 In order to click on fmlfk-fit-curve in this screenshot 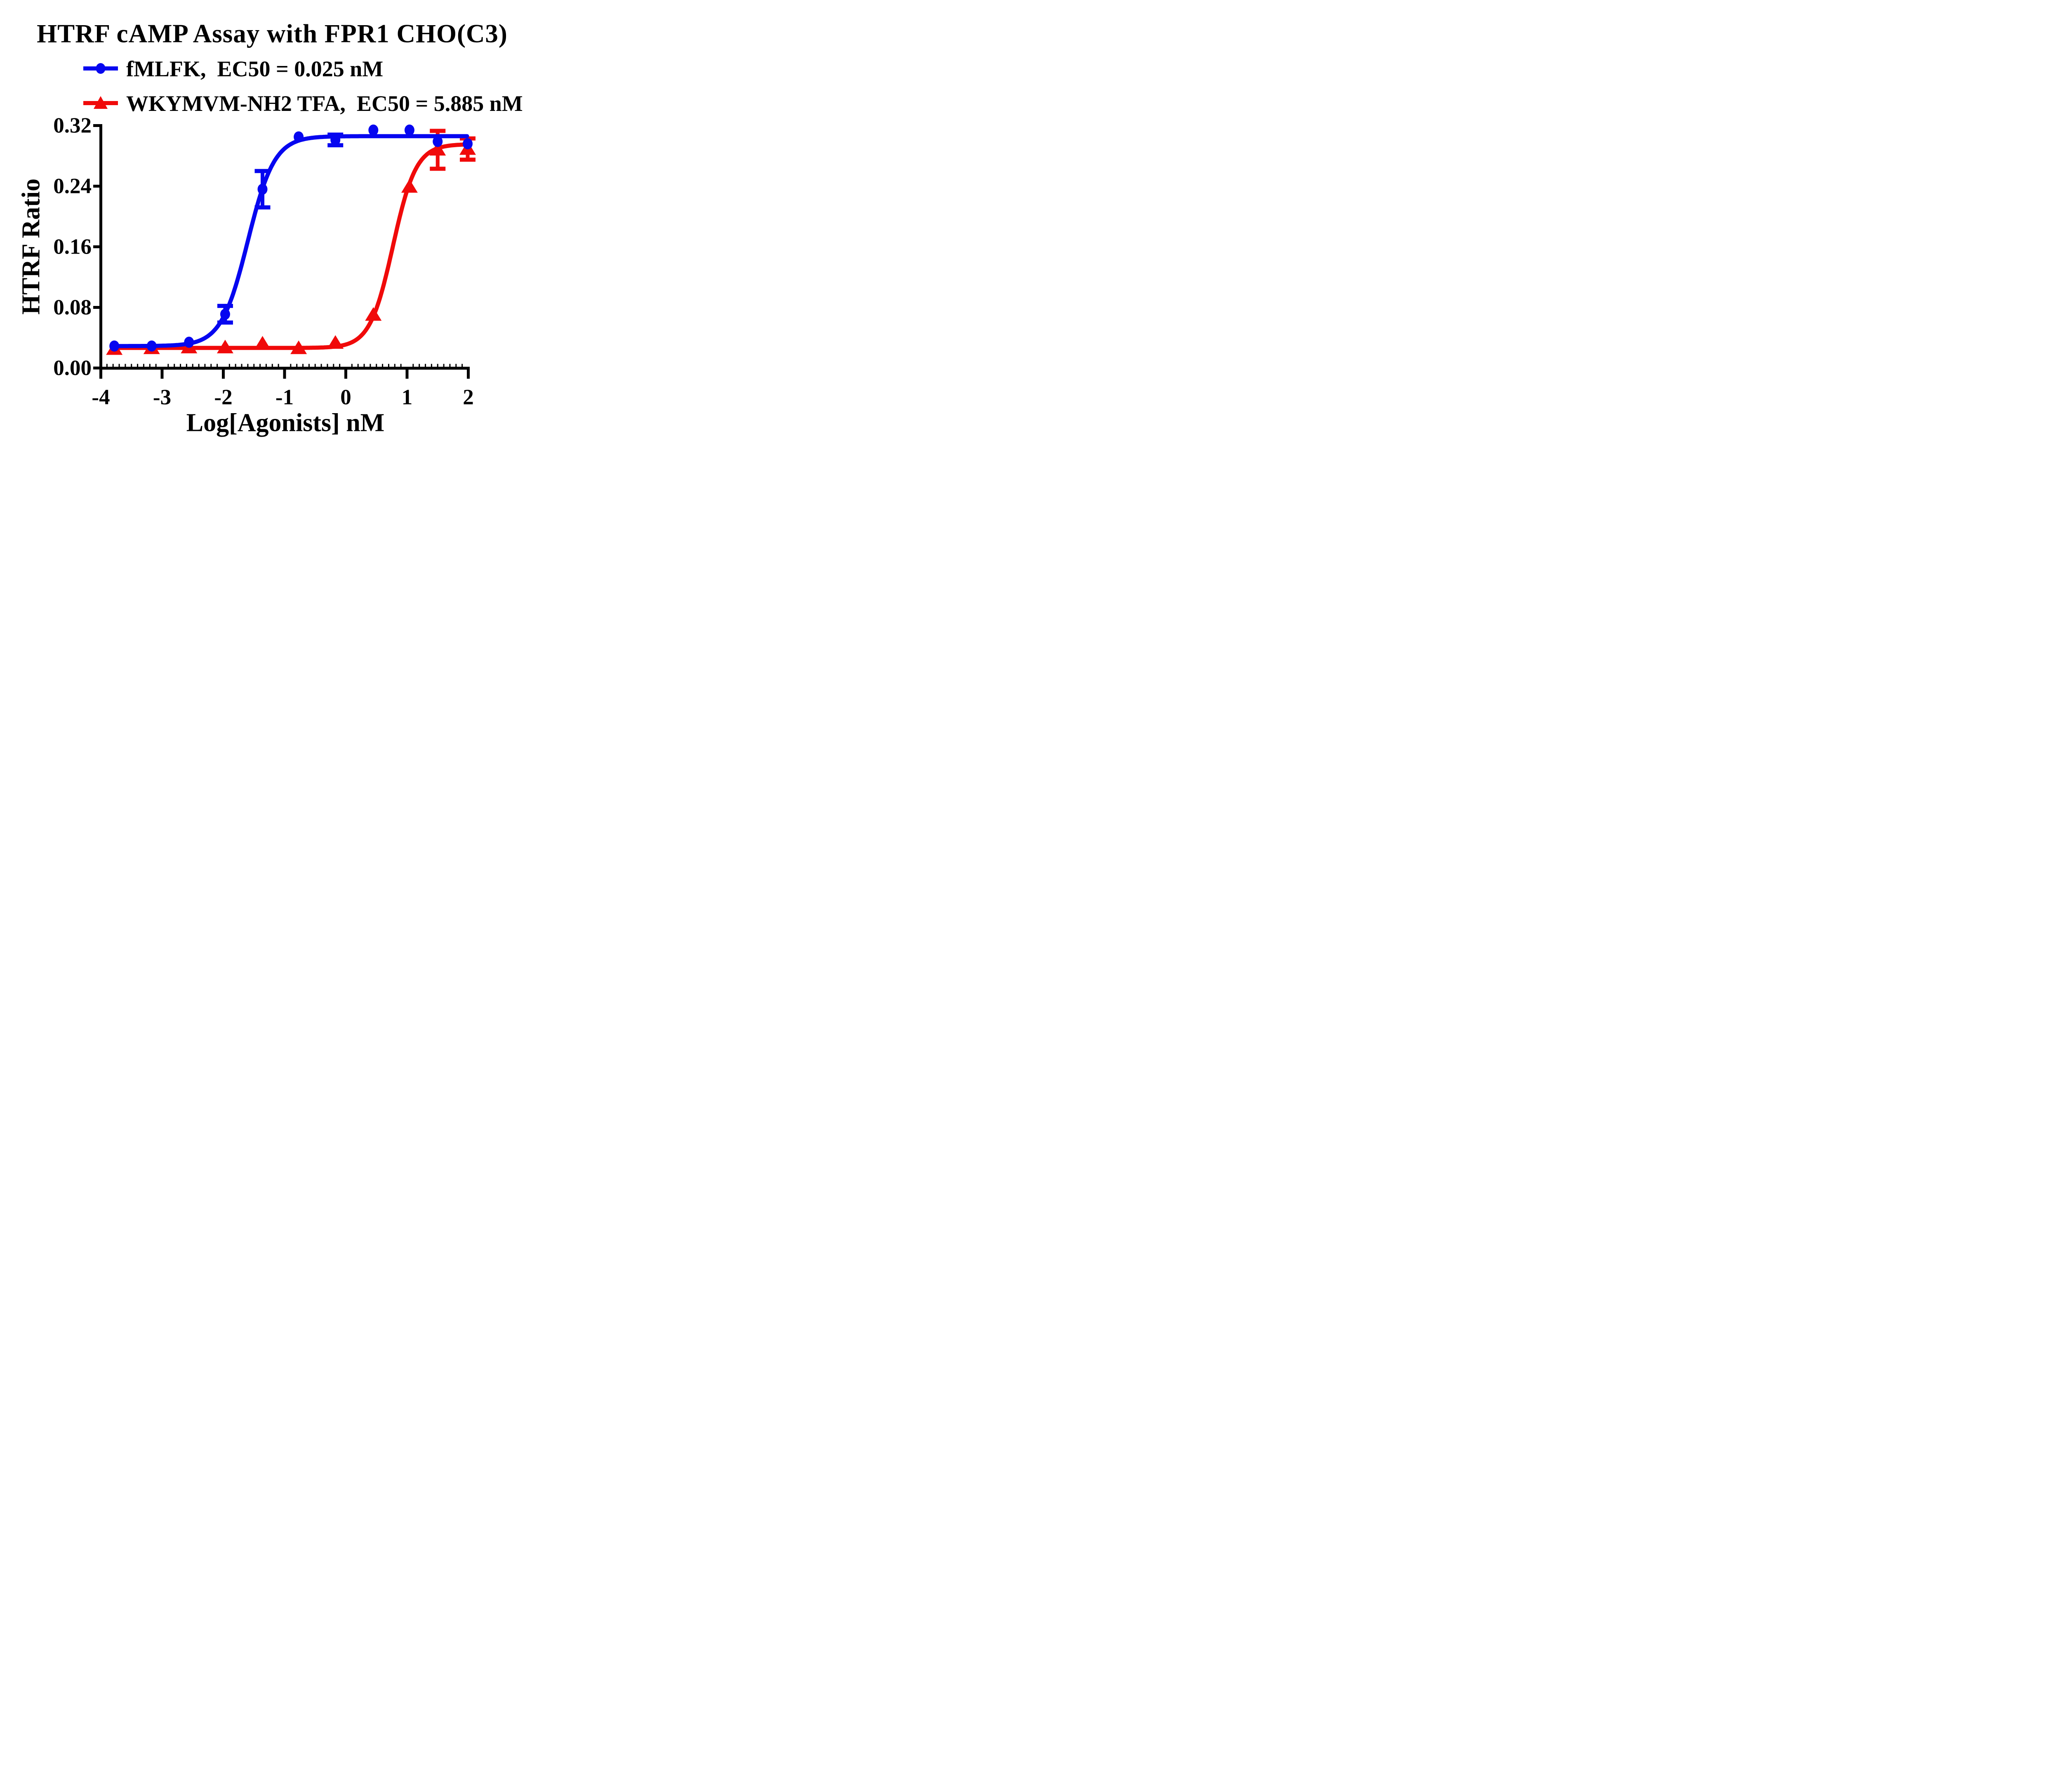, I will do `click(290, 241)`.